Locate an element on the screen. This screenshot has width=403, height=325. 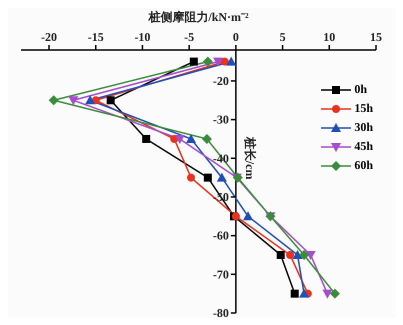
x-tick-label: 0 is located at coordinates (235, 37).